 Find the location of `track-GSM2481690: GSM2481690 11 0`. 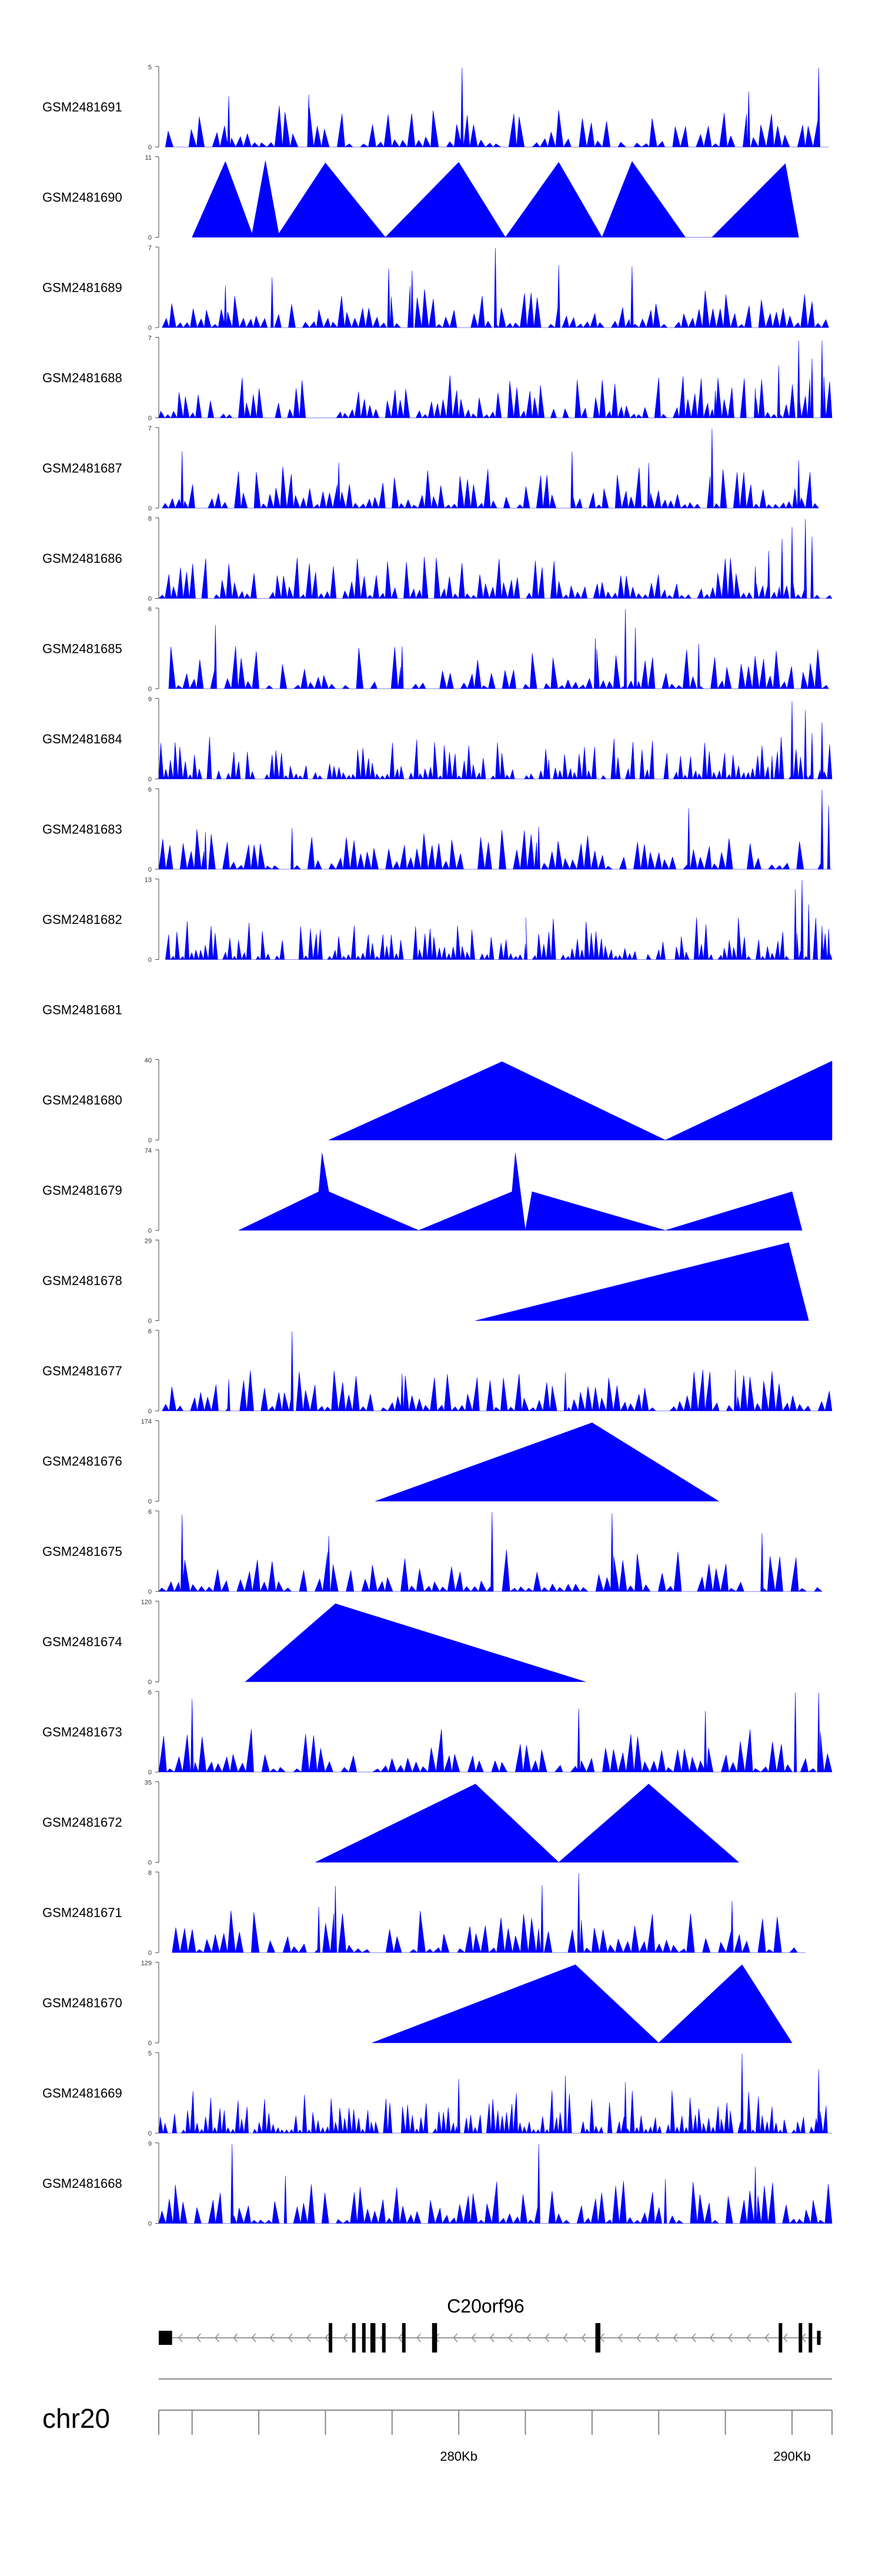

track-GSM2481690: GSM2481690 11 0 is located at coordinates (420, 198).